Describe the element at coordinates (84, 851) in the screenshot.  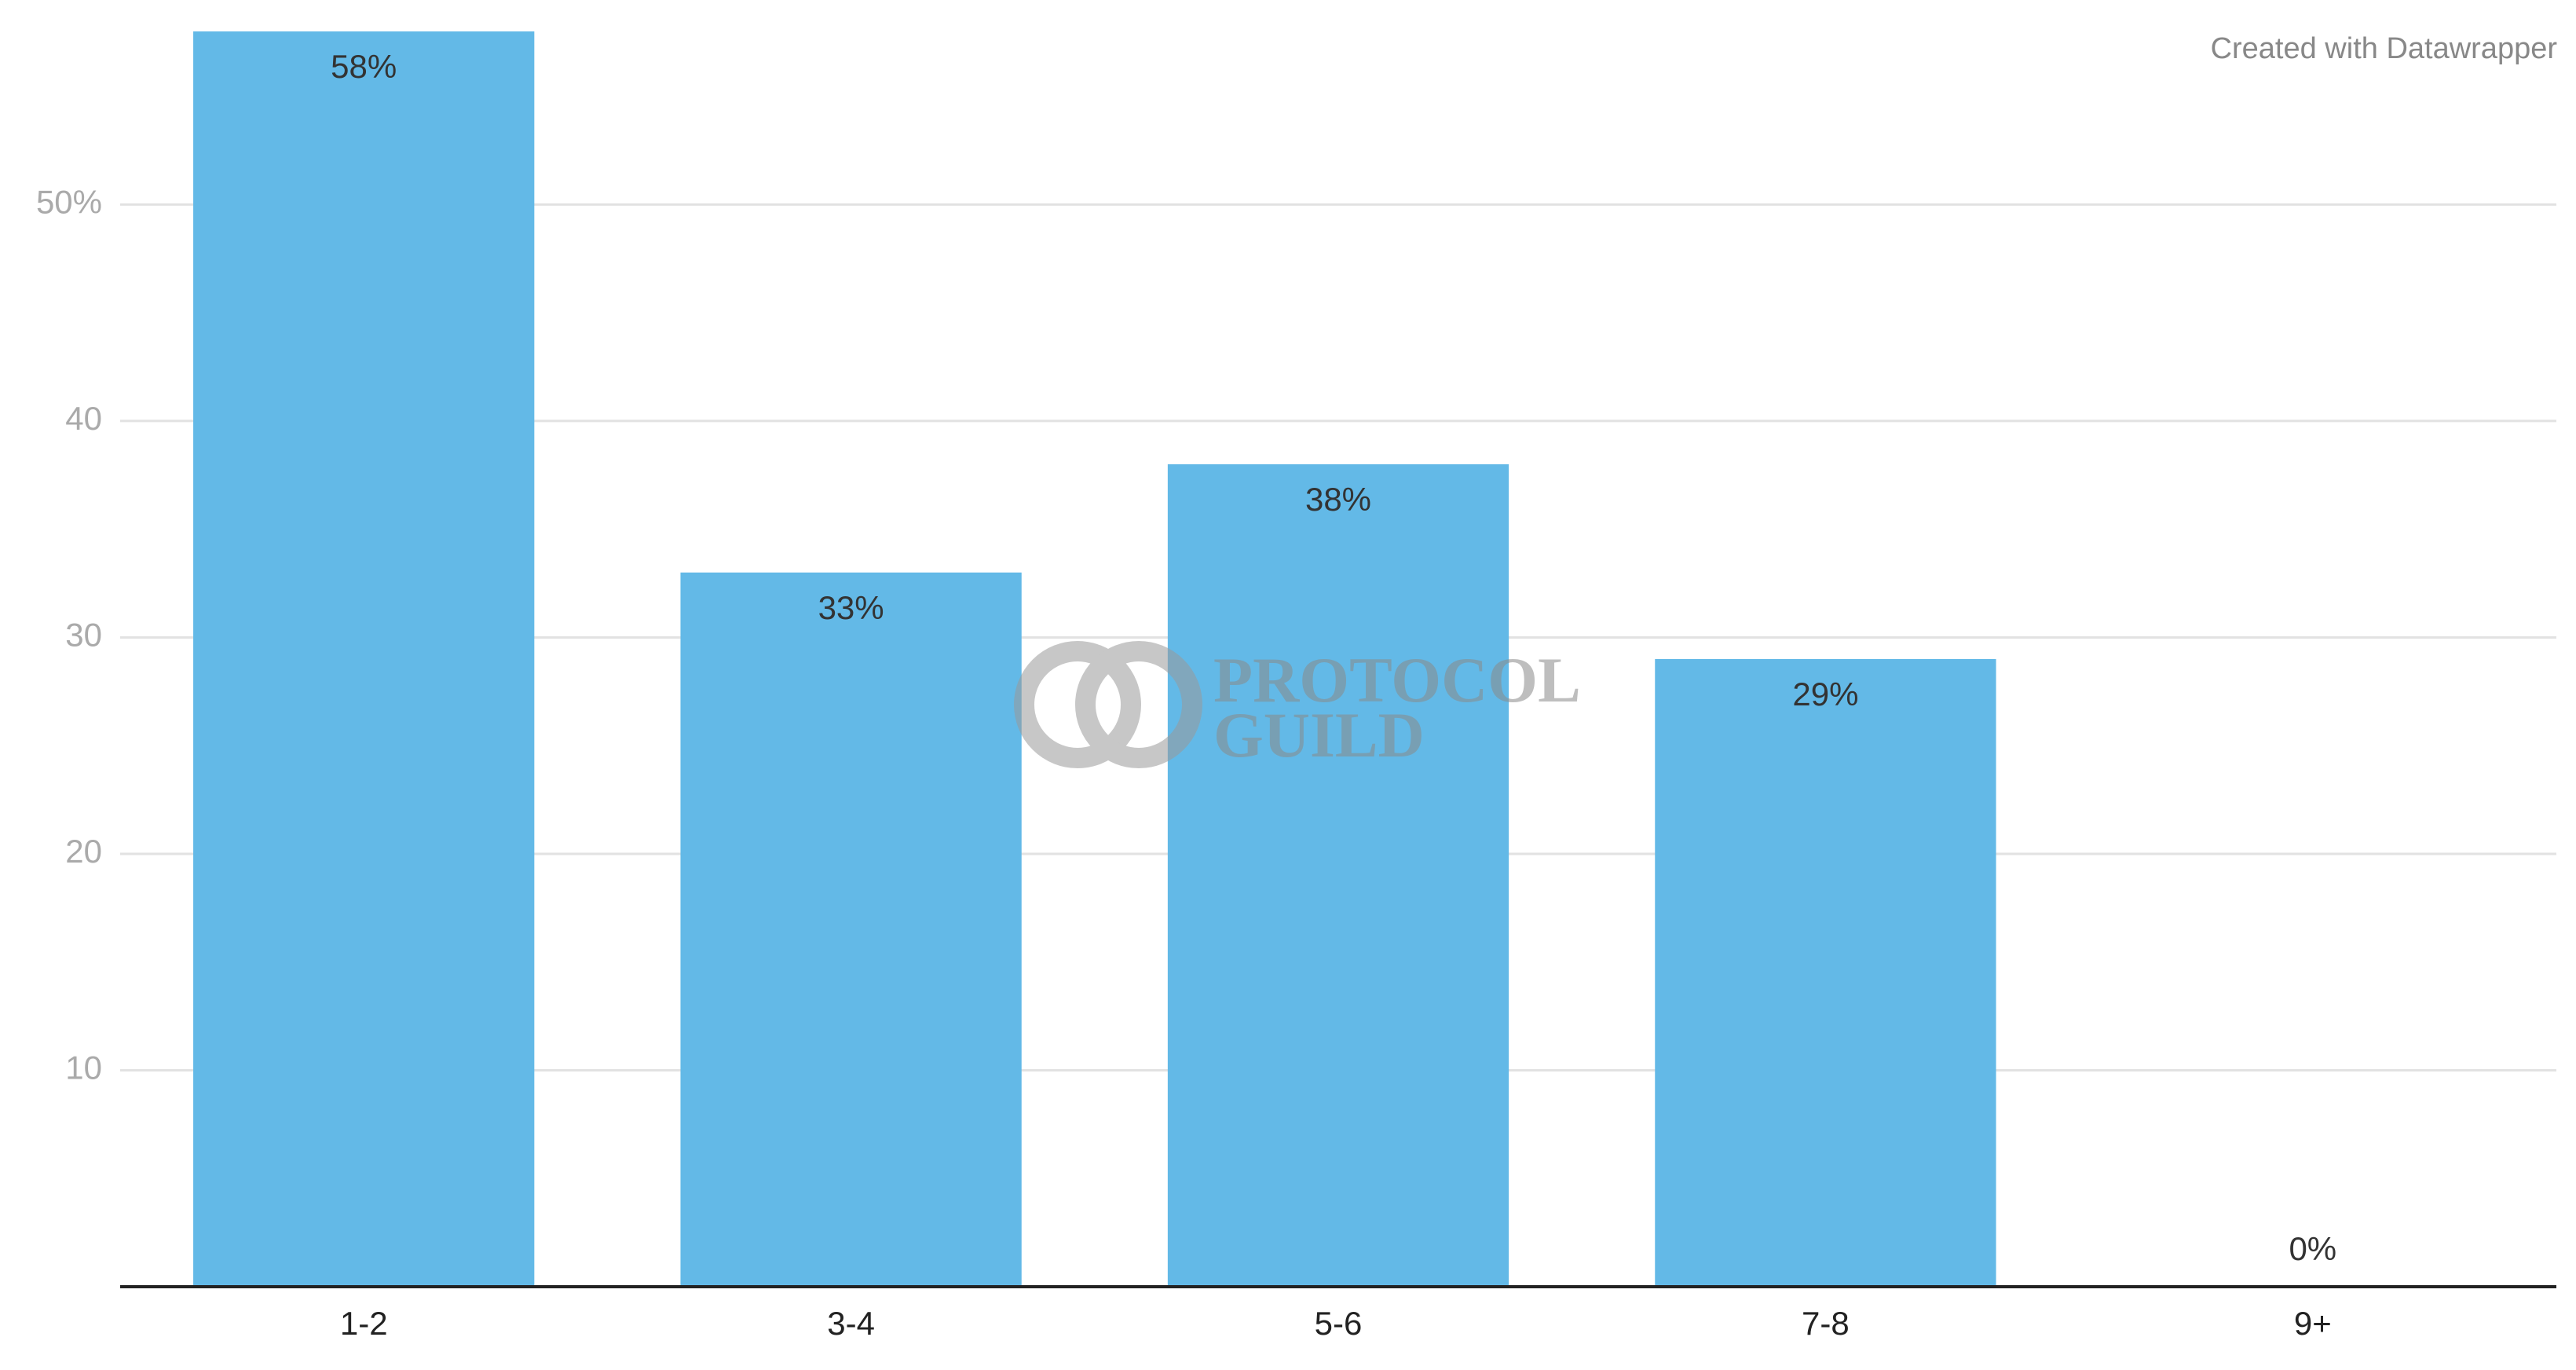
I see `y-tick-label: 20` at that location.